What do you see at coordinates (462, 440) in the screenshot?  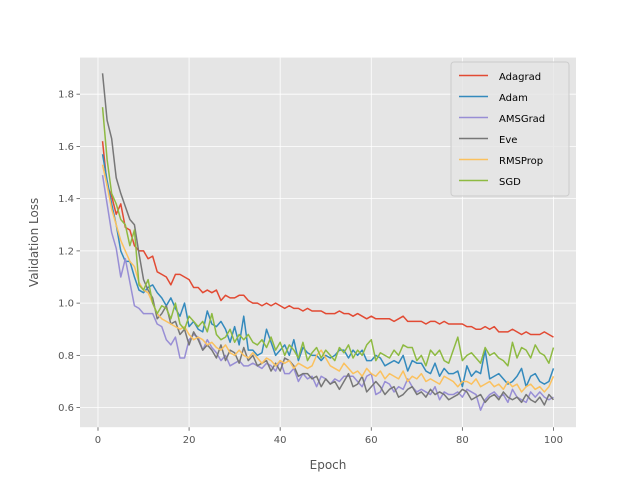 I see `x-tick-label: 80` at bounding box center [462, 440].